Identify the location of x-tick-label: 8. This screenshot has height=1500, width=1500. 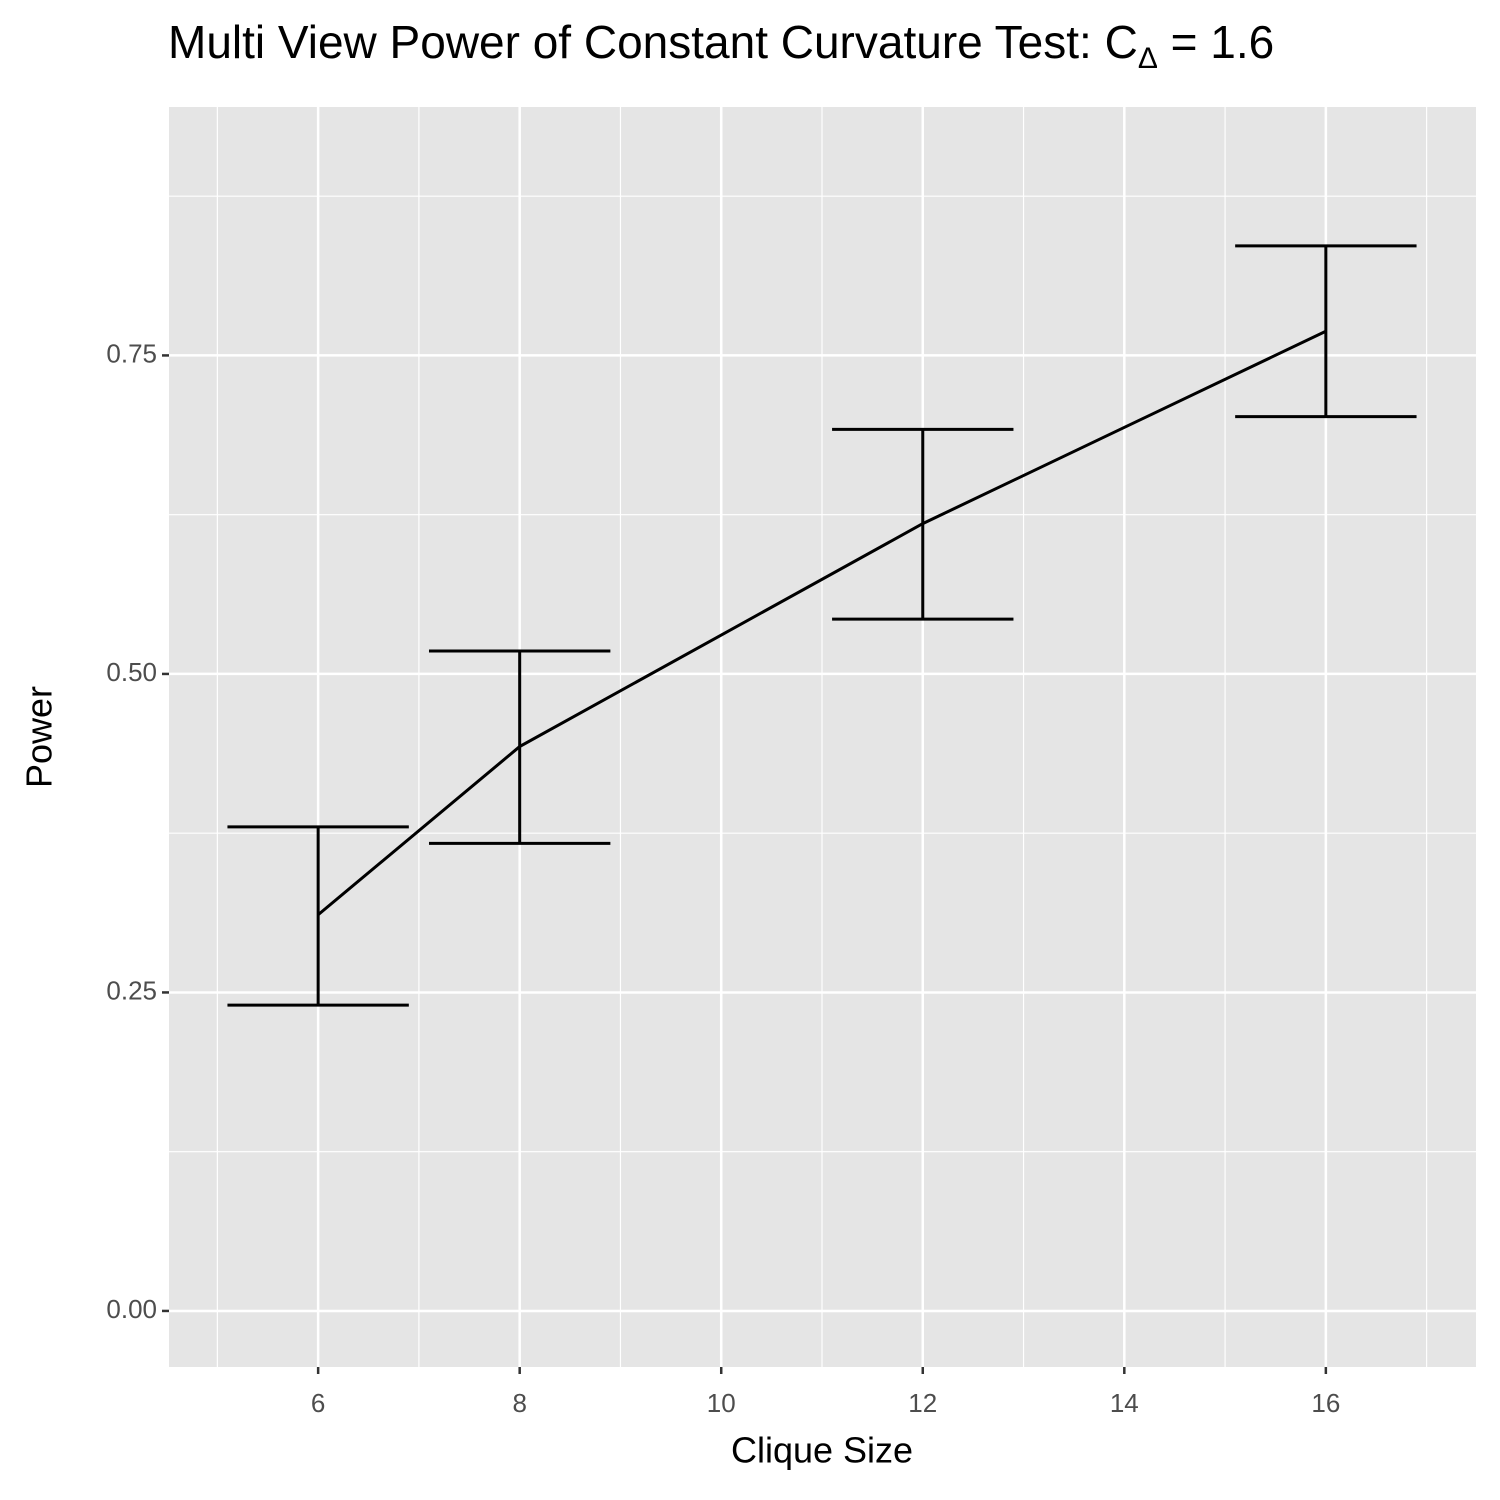
(519, 1403).